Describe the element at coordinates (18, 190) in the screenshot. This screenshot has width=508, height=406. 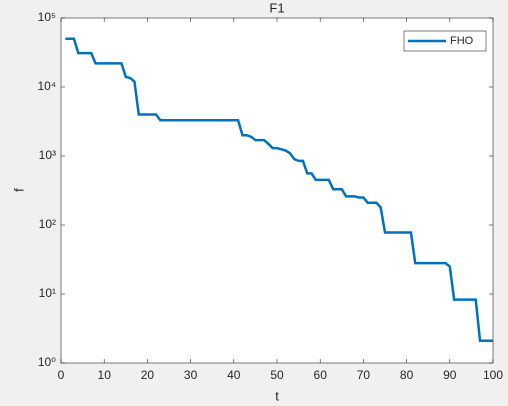
I see `y-axis-label: f` at that location.